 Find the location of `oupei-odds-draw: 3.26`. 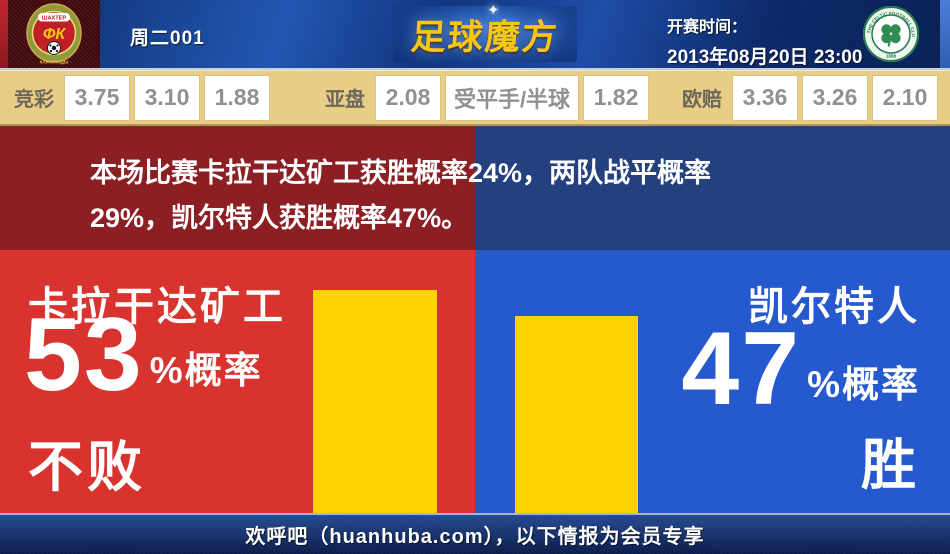

oupei-odds-draw: 3.26 is located at coordinates (835, 97).